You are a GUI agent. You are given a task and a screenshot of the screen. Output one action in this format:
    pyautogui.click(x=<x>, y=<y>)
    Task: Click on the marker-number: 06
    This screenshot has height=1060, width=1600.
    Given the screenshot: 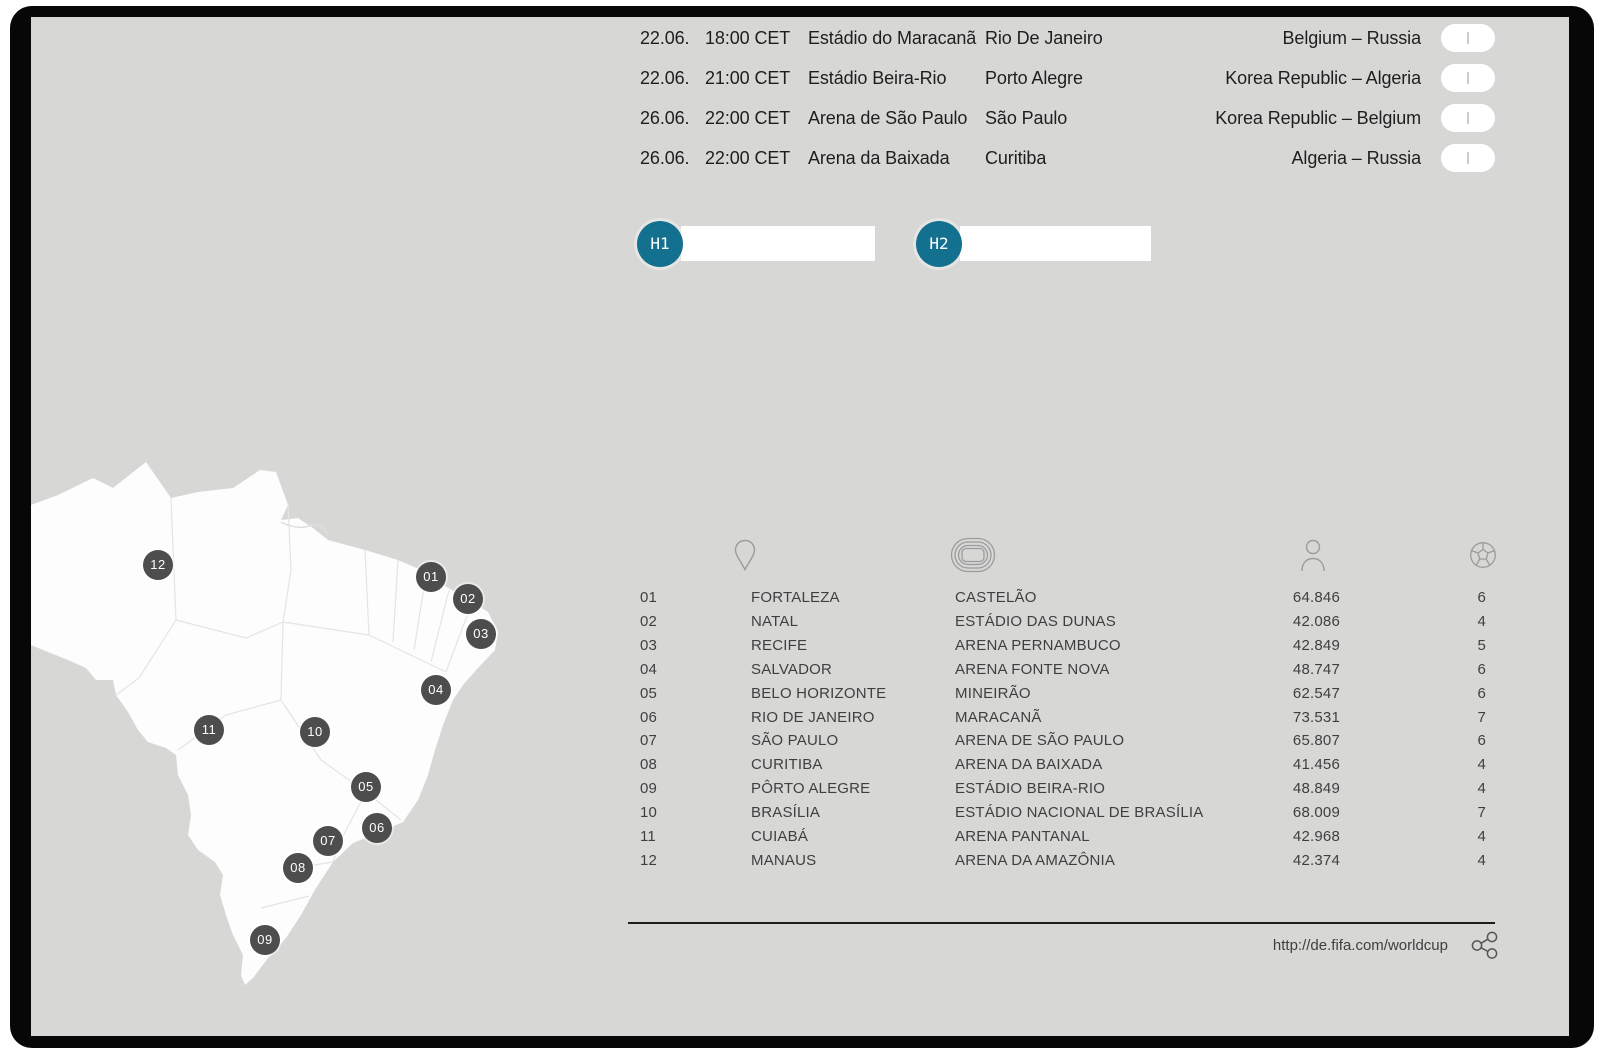 What is the action you would take?
    pyautogui.click(x=377, y=827)
    